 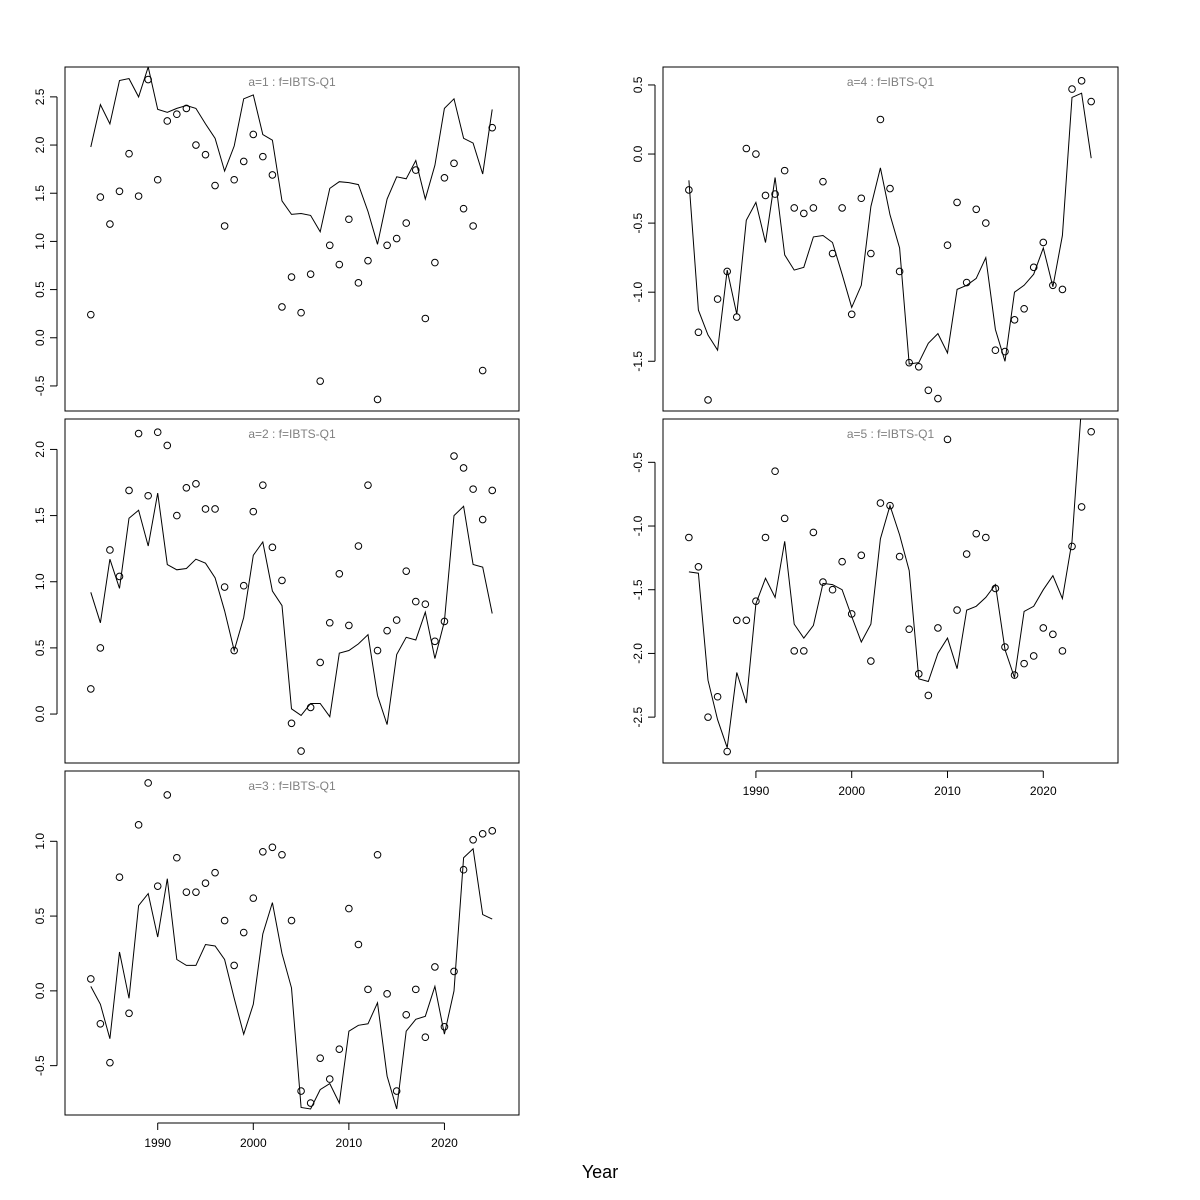 I want to click on panel-title: a=4 : f=IBTS-Q1, so click(x=891, y=82).